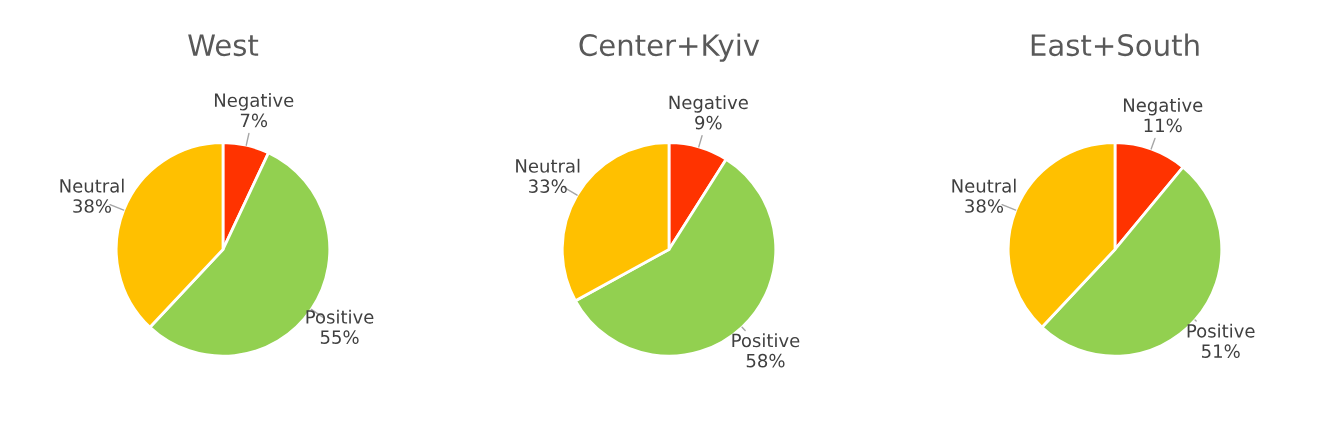 The image size is (1338, 430). Describe the element at coordinates (708, 122) in the screenshot. I see `data-label: 9%` at that location.